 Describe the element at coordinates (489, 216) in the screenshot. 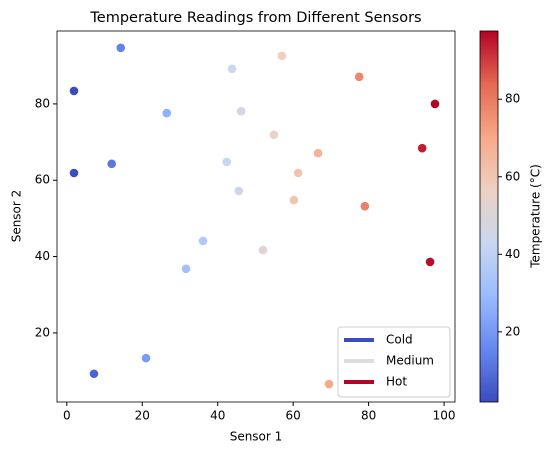

I see `colorbar` at that location.